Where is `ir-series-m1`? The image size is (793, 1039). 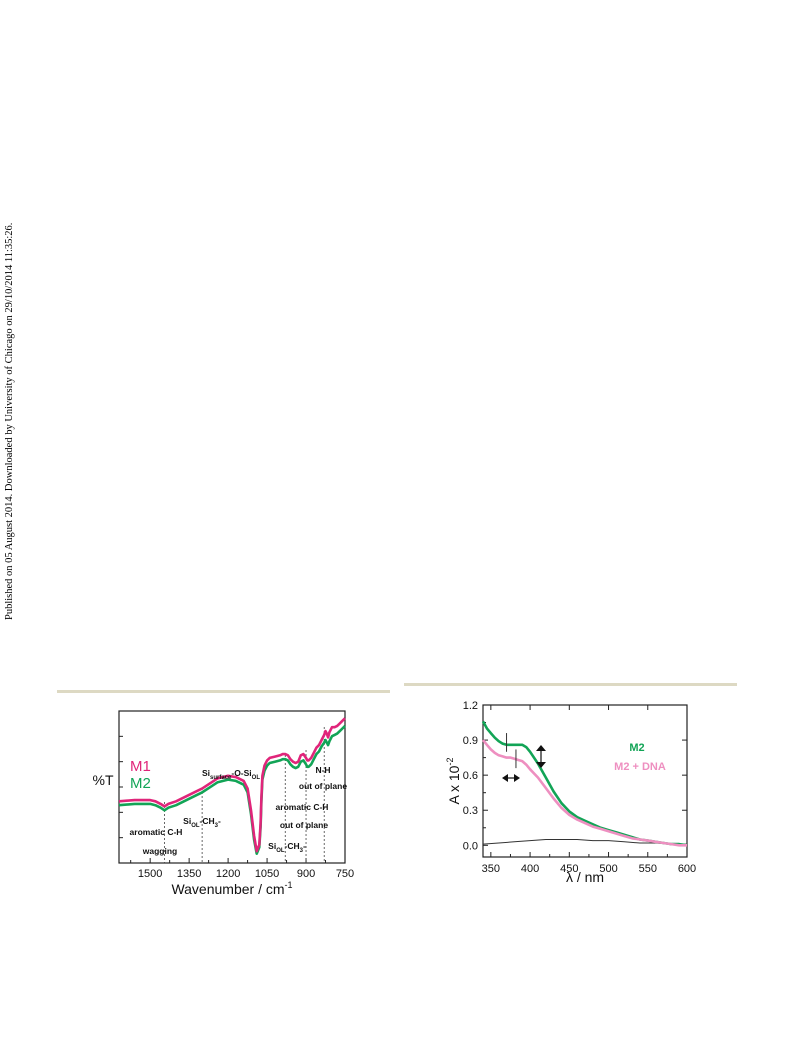 ir-series-m1 is located at coordinates (232, 785).